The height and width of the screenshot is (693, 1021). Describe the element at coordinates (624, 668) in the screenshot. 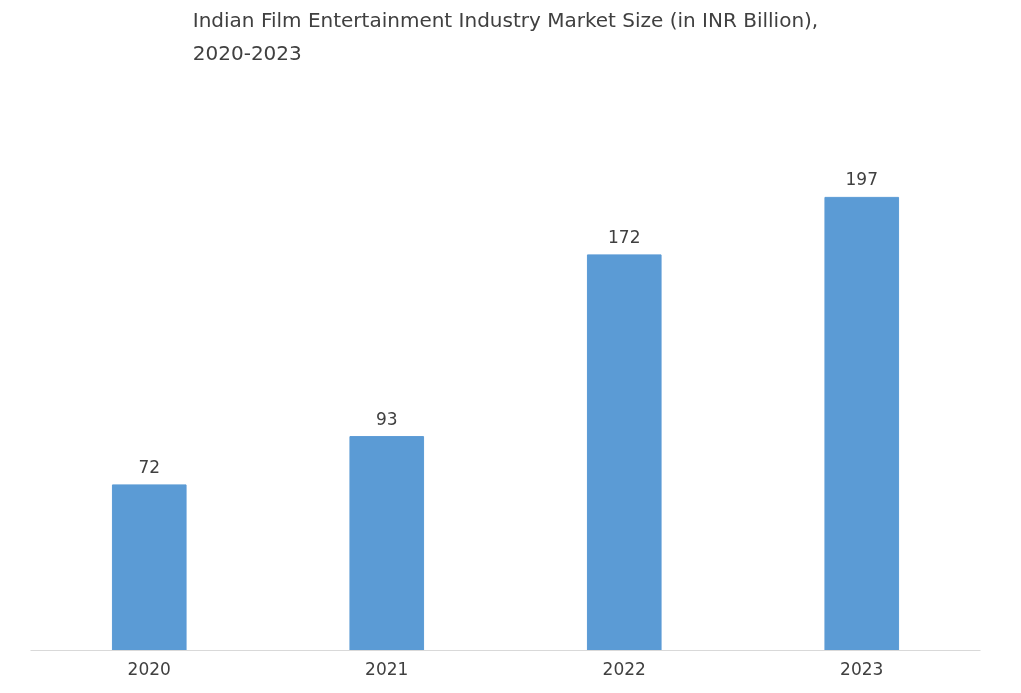

I see `x-tick-label: 2022` at that location.